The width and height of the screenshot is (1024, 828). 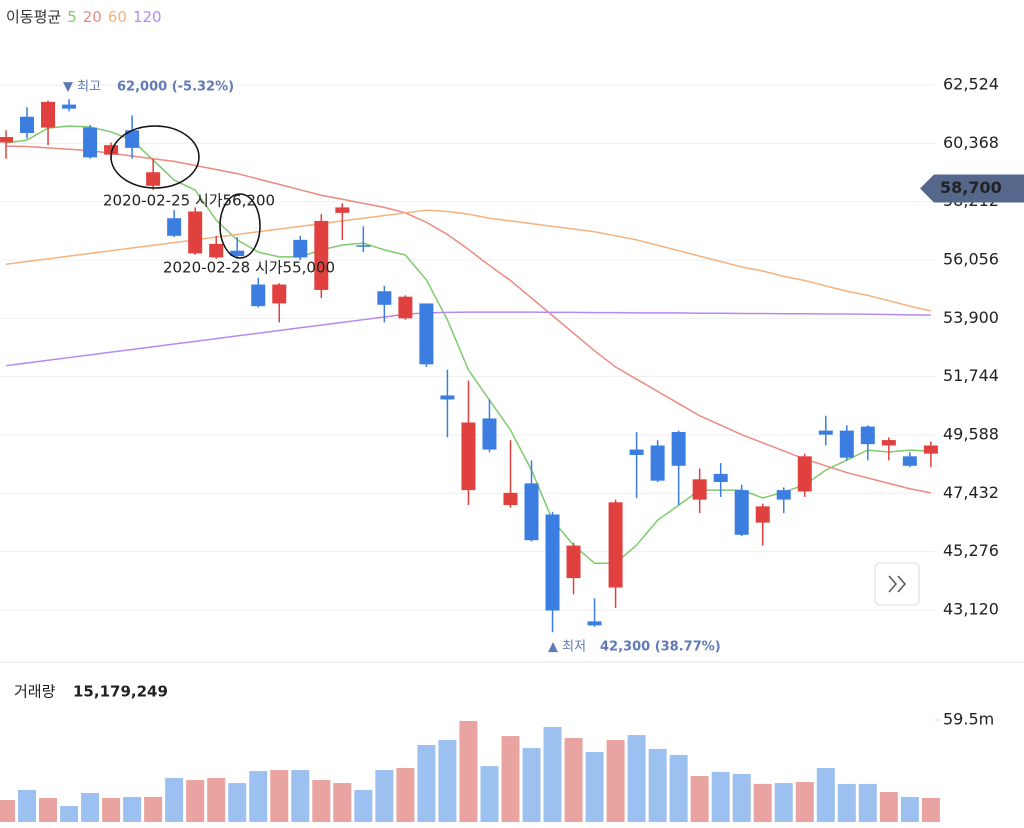 I want to click on legend-entry: 20, so click(x=92, y=17).